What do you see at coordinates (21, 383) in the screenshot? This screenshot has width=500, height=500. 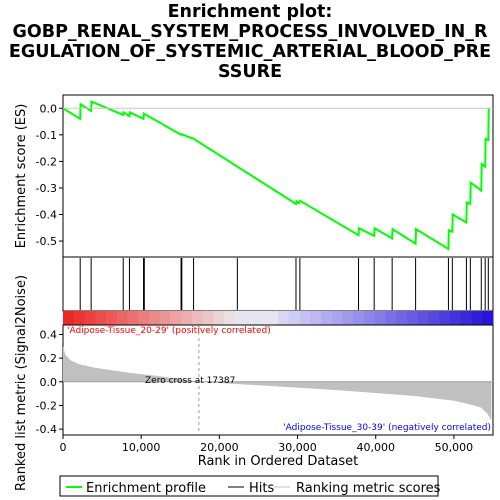 I see `metric-y-axis-label: Ranked list metric (Signal2Noise)` at bounding box center [21, 383].